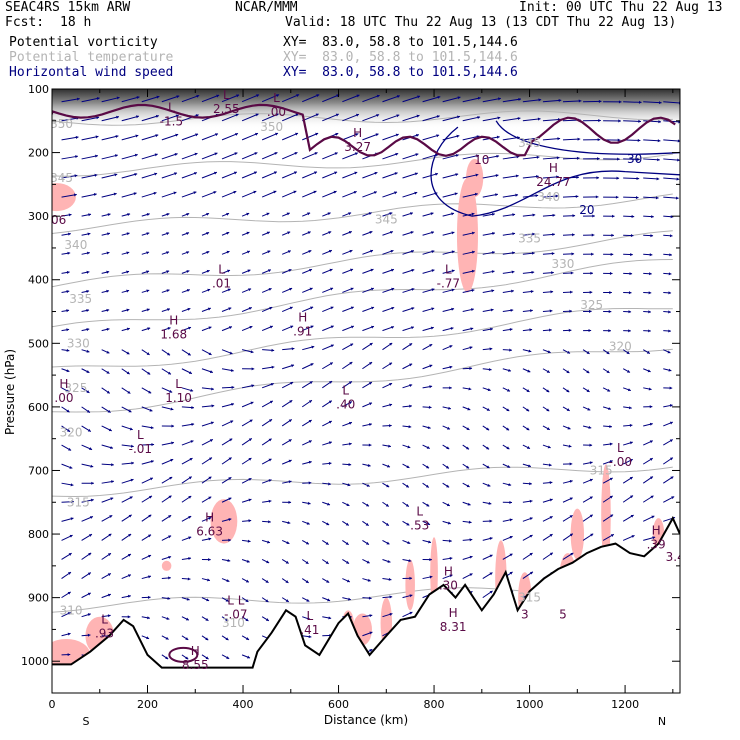 Image resolution: width=740 pixels, height=740 pixels. I want to click on pv-shaded-region, so click(475, 178).